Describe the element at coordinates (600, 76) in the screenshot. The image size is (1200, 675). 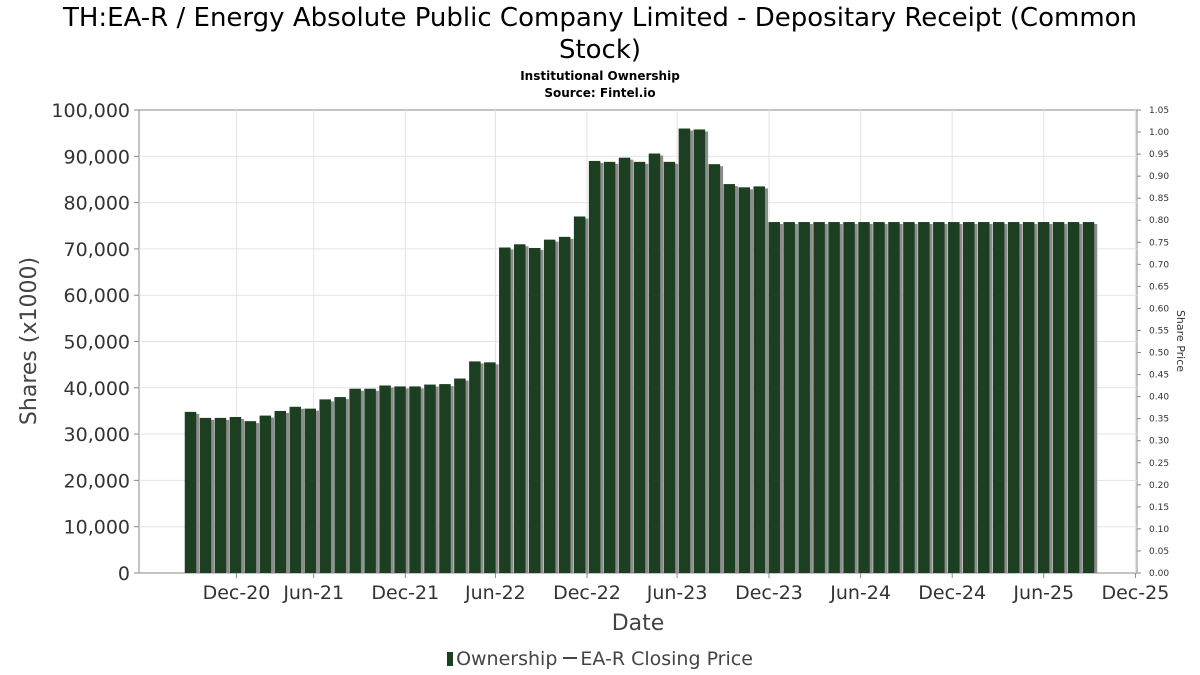
I see `chart-subtitle: Institutional Ownership` at that location.